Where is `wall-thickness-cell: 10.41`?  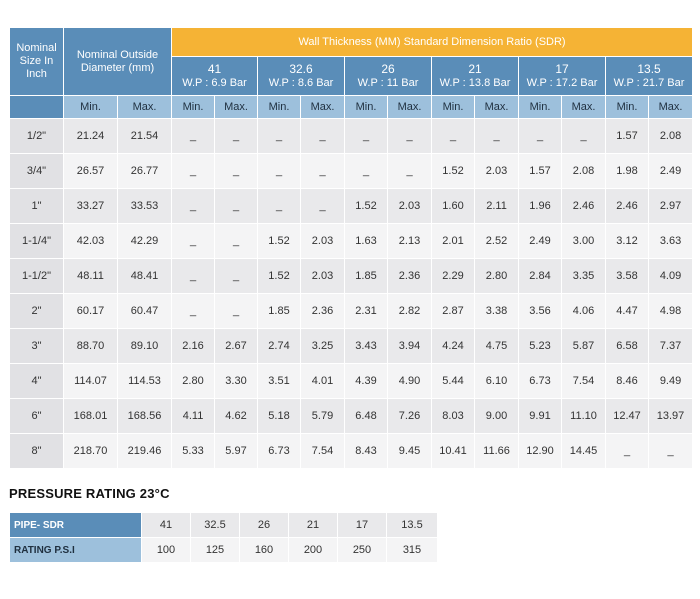 wall-thickness-cell: 10.41 is located at coordinates (453, 451).